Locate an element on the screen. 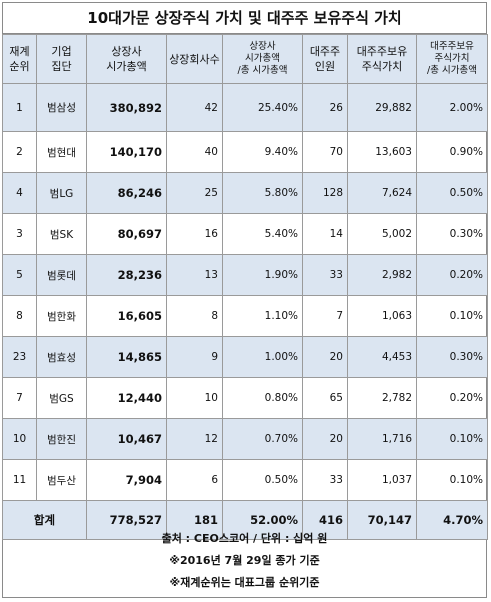 This screenshot has width=491, height=602. column-header-line: 대주주보유 is located at coordinates (382, 51).